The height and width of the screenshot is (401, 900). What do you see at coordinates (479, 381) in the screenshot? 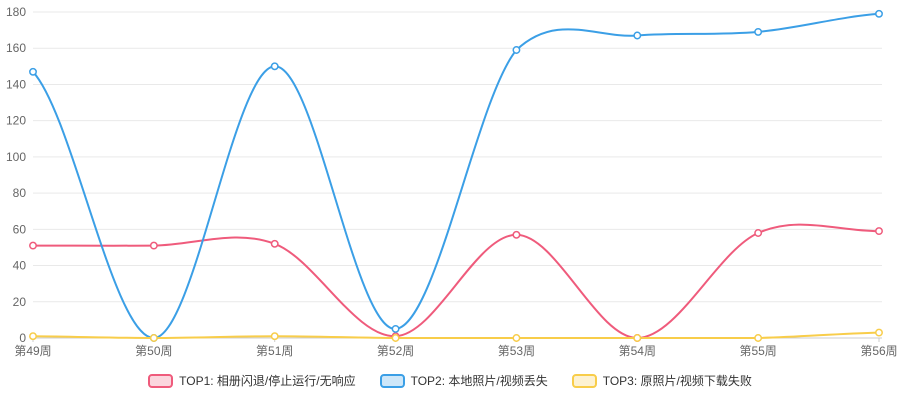
I see `legend-label-top2: TOP2: 本地照片/视频丢失` at bounding box center [479, 381].